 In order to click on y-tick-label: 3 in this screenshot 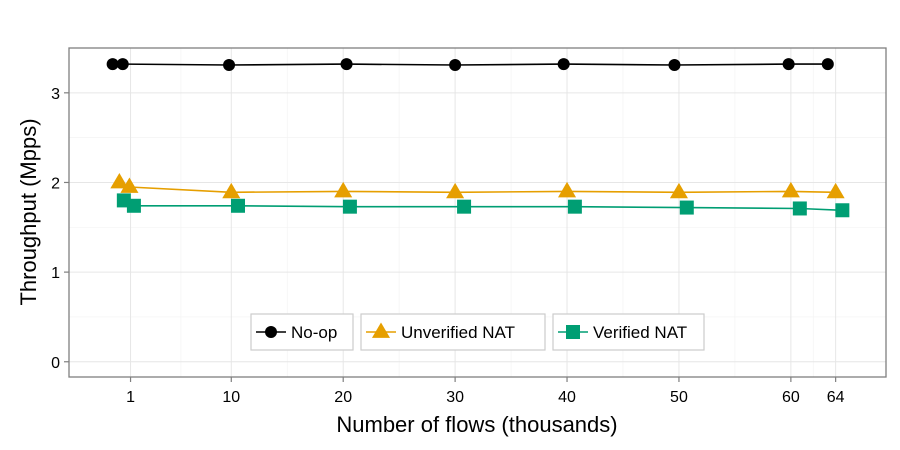, I will do `click(55, 94)`.